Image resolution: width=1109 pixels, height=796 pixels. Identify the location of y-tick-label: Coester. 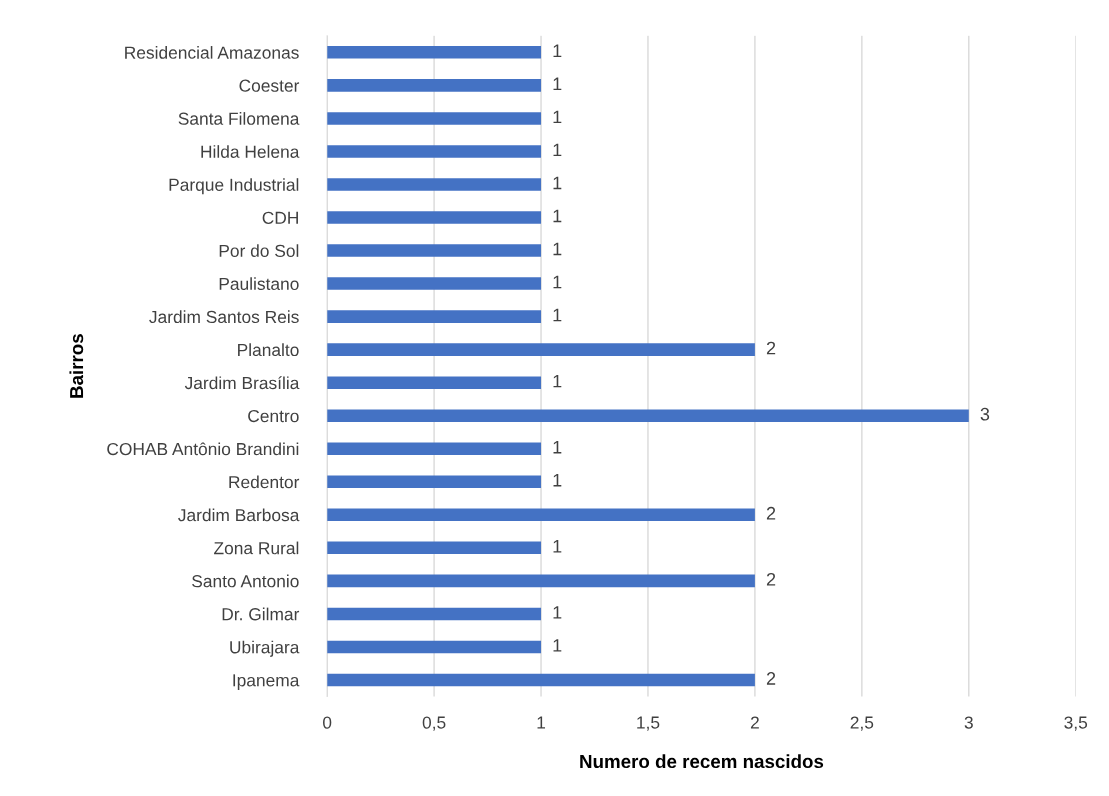
(269, 85).